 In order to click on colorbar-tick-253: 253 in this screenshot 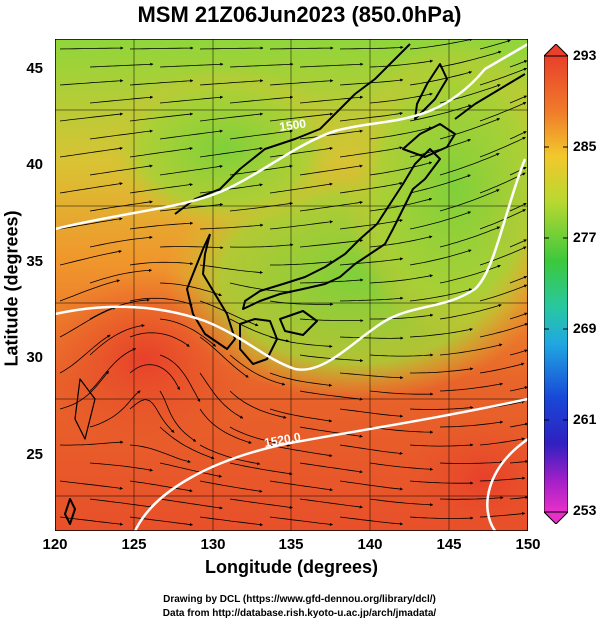, I will do `click(585, 510)`.